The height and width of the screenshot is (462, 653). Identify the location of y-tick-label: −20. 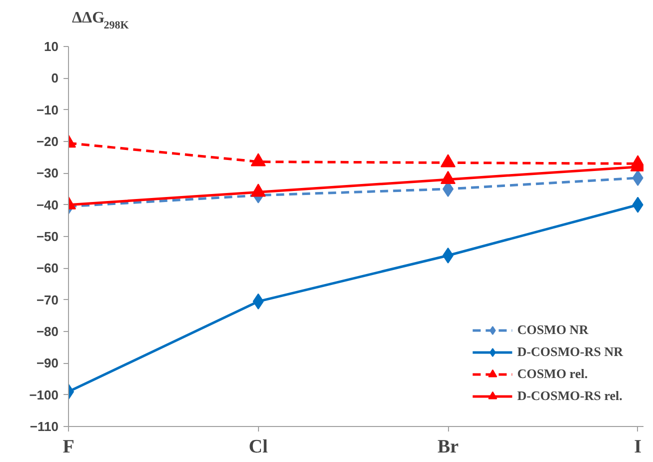
(47, 141).